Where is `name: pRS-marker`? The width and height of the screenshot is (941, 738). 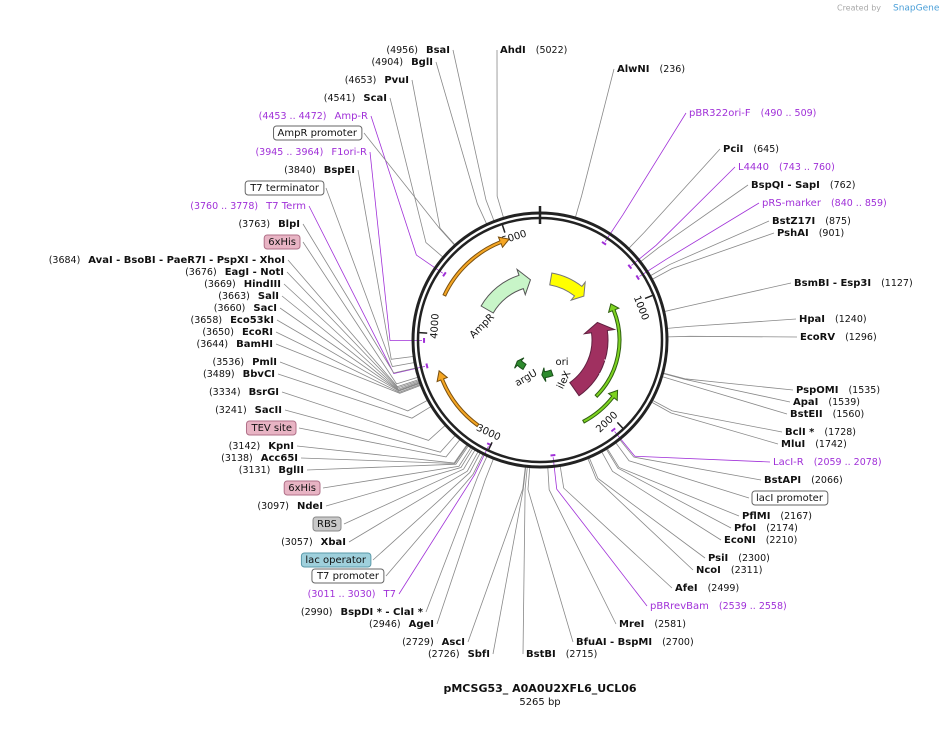
name: pRS-marker is located at coordinates (792, 203).